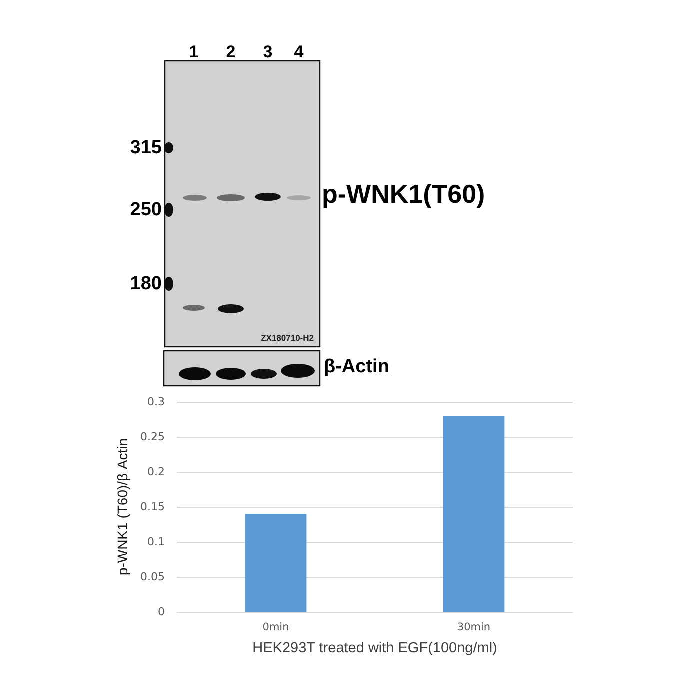 The height and width of the screenshot is (700, 700). I want to click on text: ZX180710-H2, so click(287, 337).